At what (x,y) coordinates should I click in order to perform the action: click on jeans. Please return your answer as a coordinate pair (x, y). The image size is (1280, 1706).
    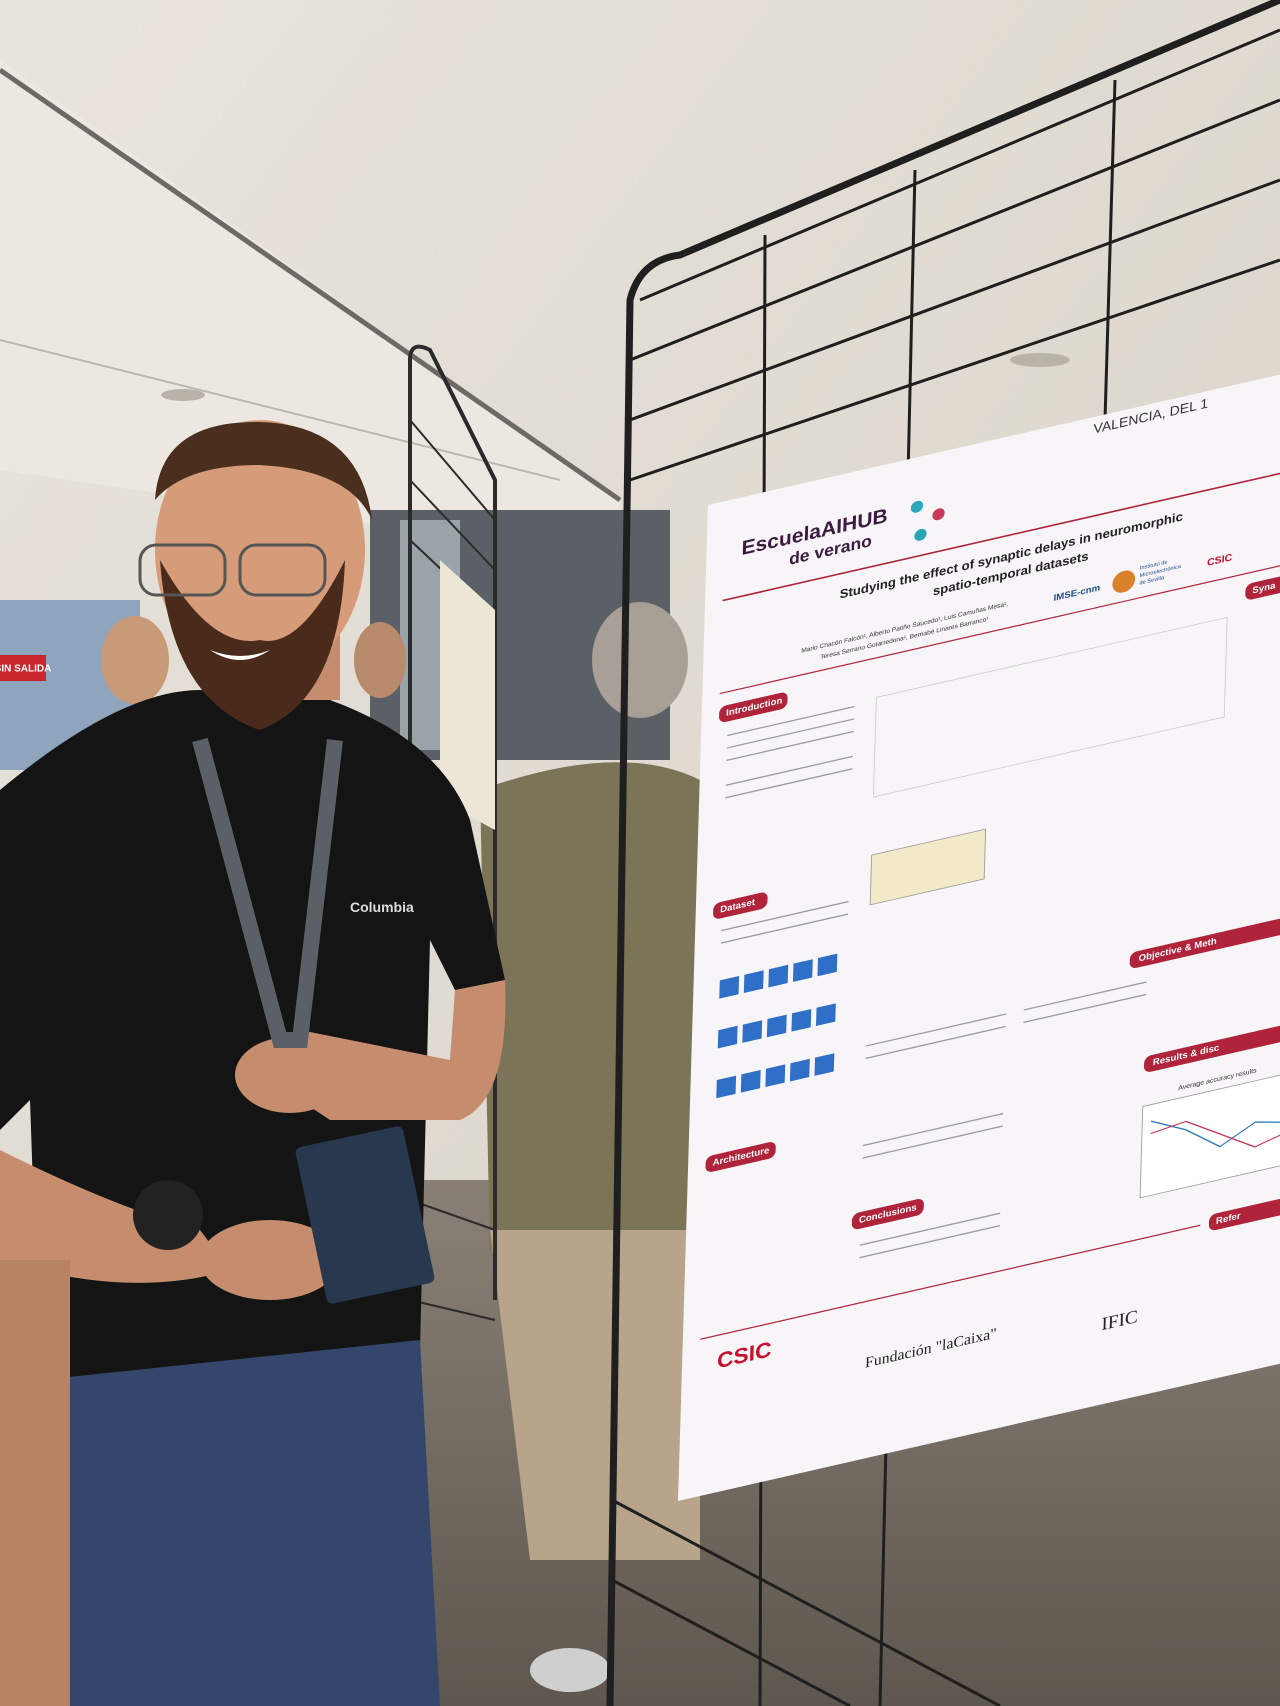
    Looking at the image, I should click on (240, 1523).